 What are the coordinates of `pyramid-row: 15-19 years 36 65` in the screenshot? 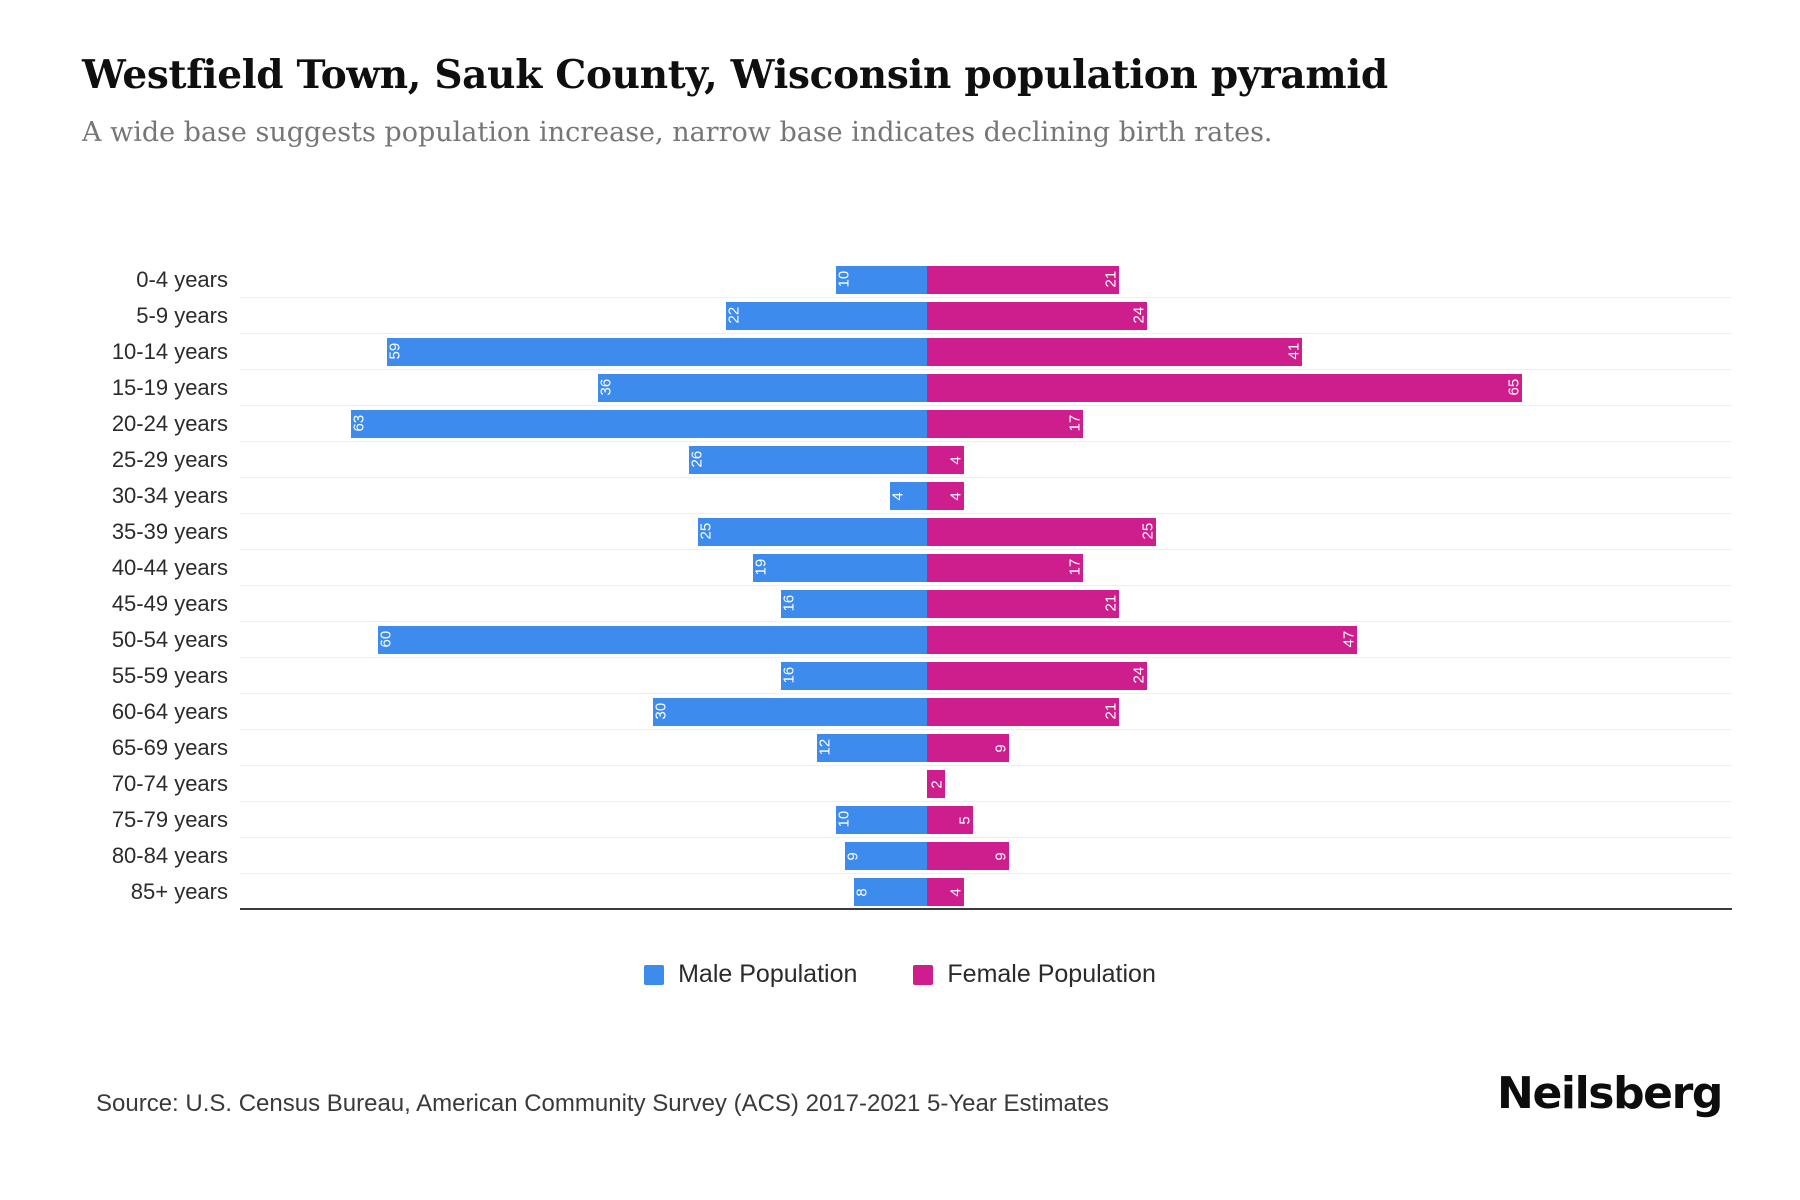 It's located at (922, 388).